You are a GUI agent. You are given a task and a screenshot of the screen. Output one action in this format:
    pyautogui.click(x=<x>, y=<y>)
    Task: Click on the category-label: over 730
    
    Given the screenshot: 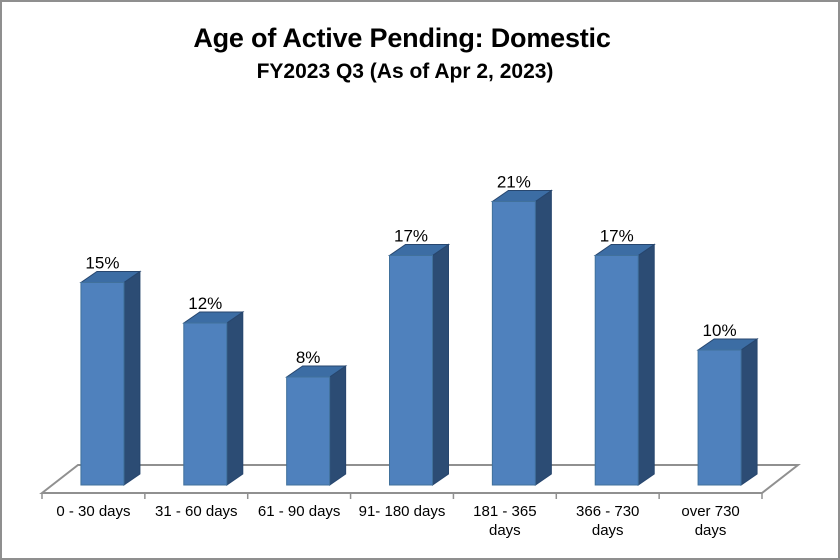 What is the action you would take?
    pyautogui.click(x=710, y=511)
    